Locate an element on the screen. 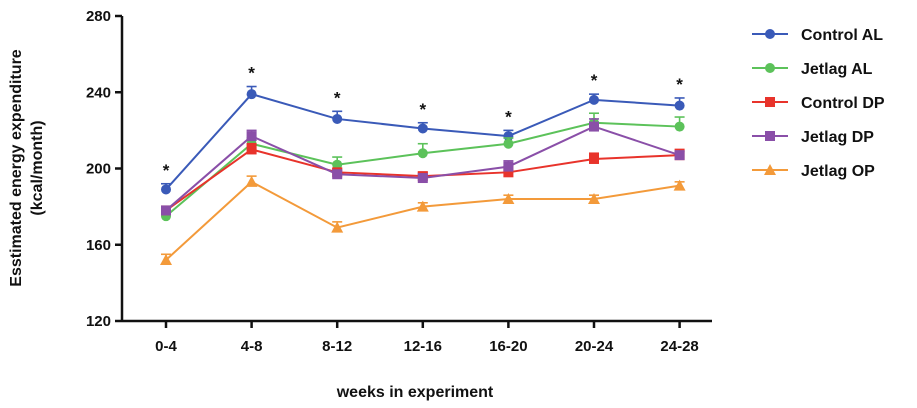 This screenshot has width=917, height=408. series-jetlag-op is located at coordinates (423, 220).